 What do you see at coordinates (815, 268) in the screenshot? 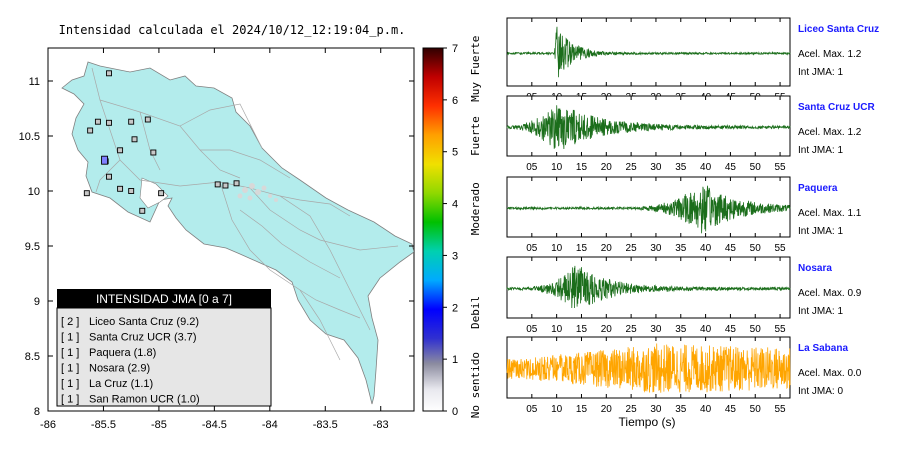
I see `station-name: Nosara` at bounding box center [815, 268].